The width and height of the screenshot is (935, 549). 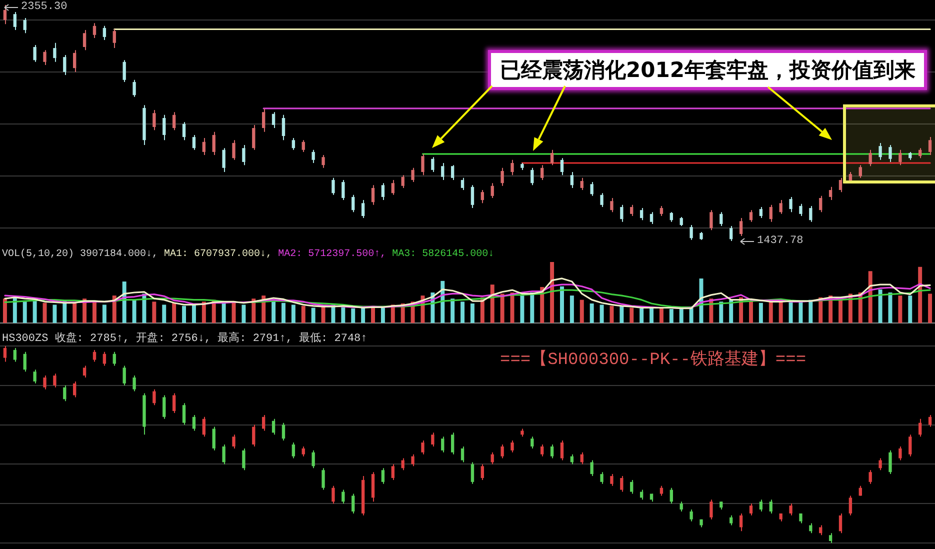 What do you see at coordinates (653, 359) in the screenshot?
I see `annotation: ===【SH000300--PK--铁路基建】===` at bounding box center [653, 359].